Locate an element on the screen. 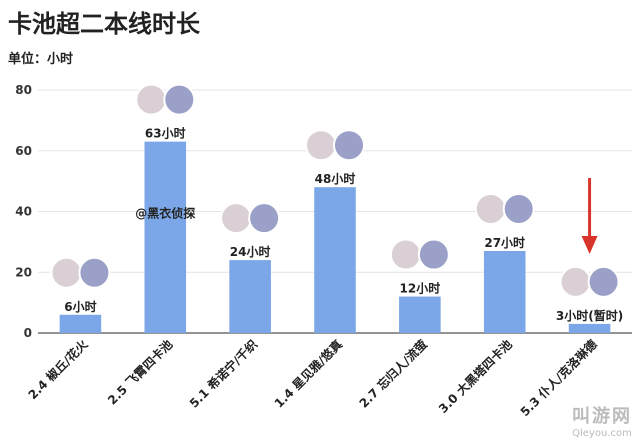 This screenshot has width=640, height=443. data-label: 6小时 is located at coordinates (80, 306).